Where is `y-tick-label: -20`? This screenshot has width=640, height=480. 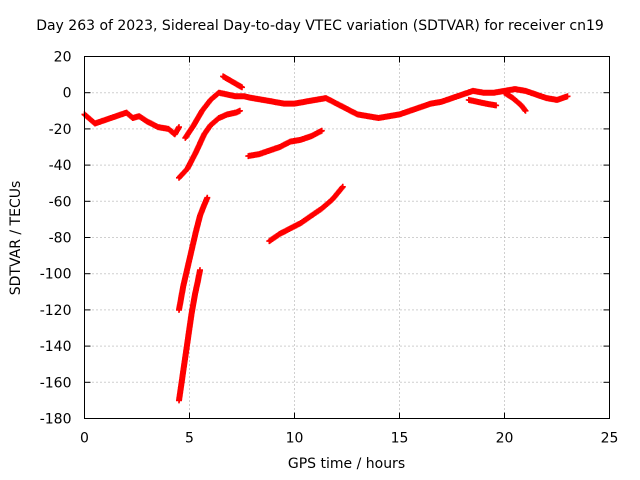 y-tick-label: -20 is located at coordinates (60, 130).